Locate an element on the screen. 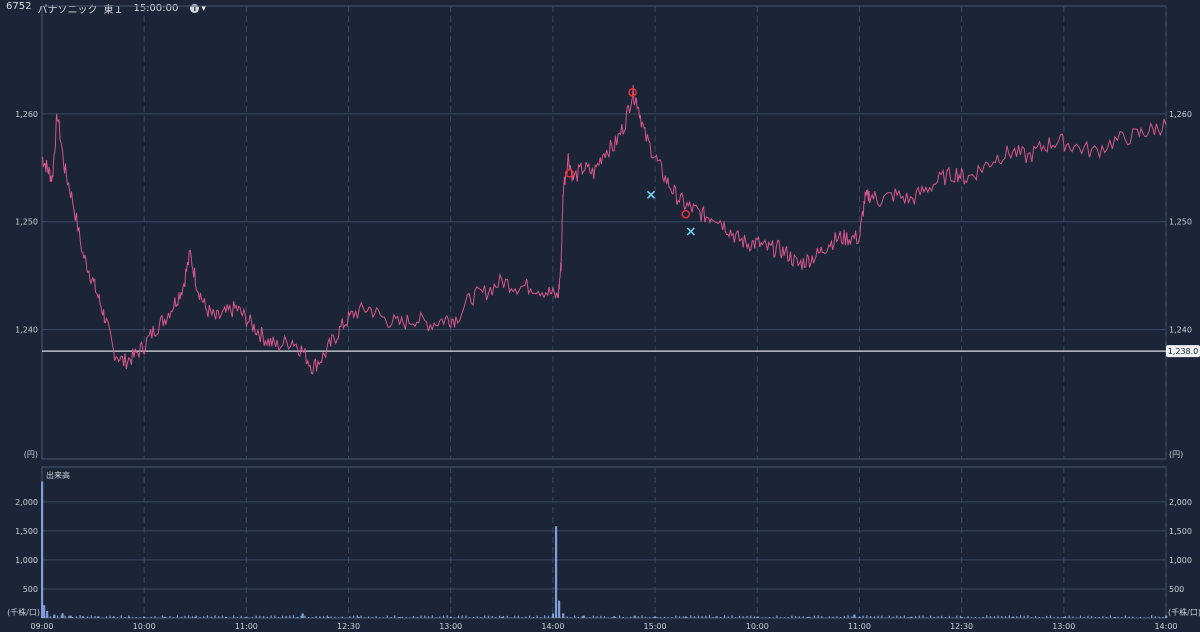 This screenshot has height=632, width=1200. volume-title: 出来高 is located at coordinates (58, 475).